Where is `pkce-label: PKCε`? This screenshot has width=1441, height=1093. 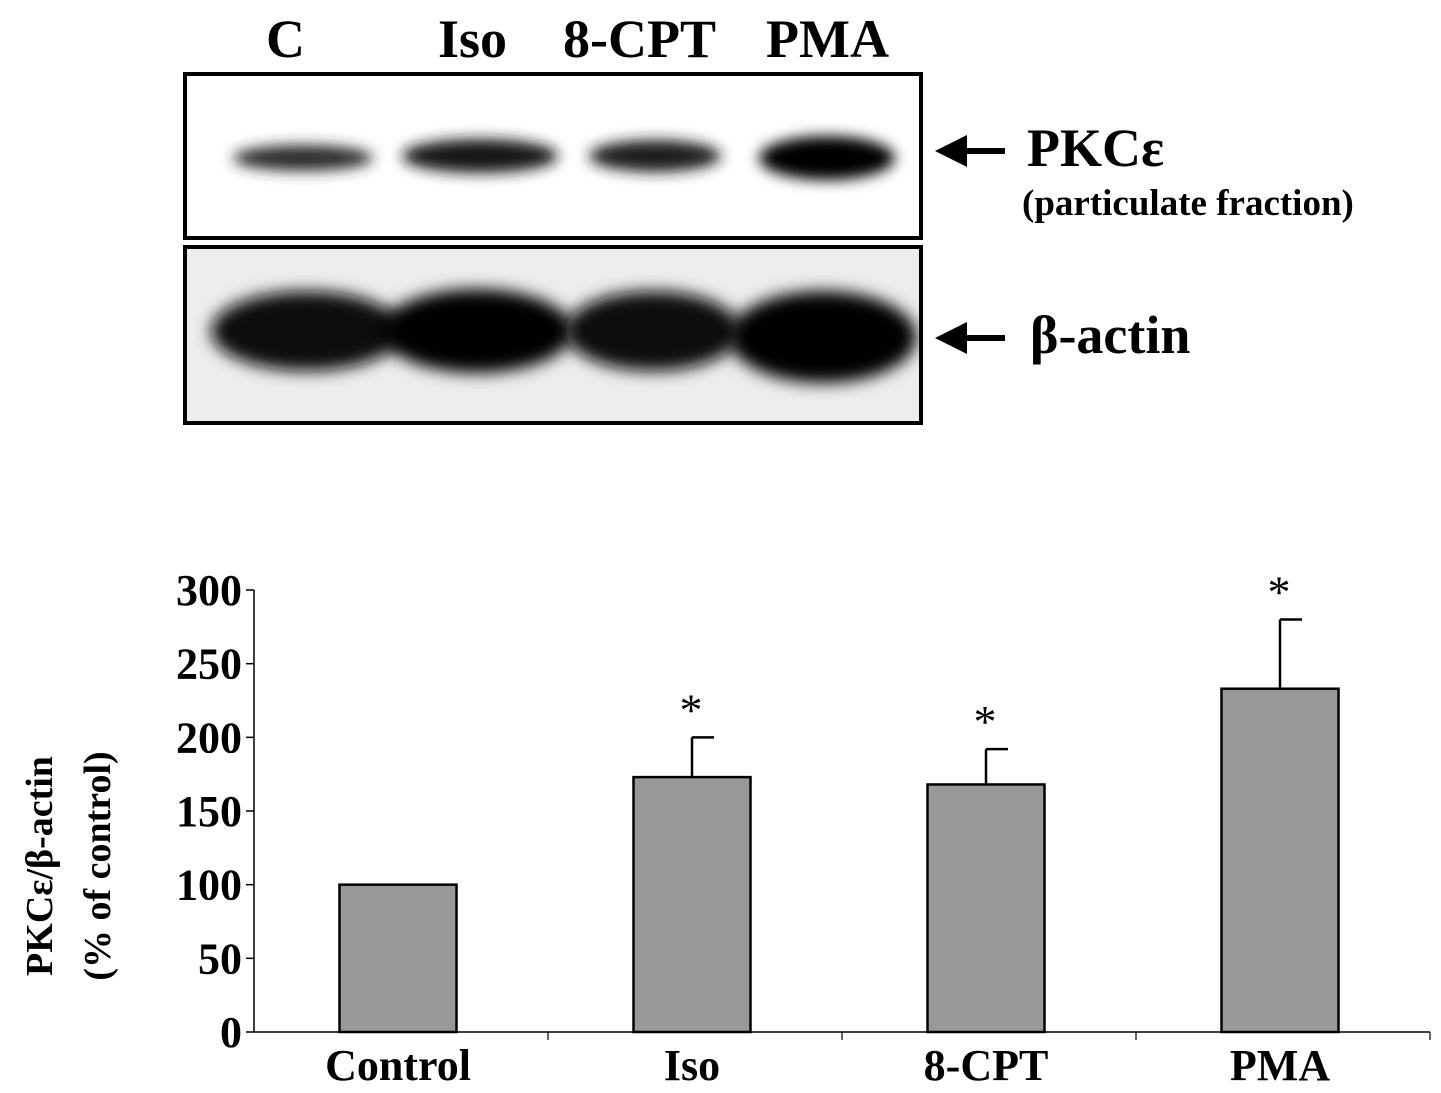 pkce-label: PKCε is located at coordinates (1096, 148).